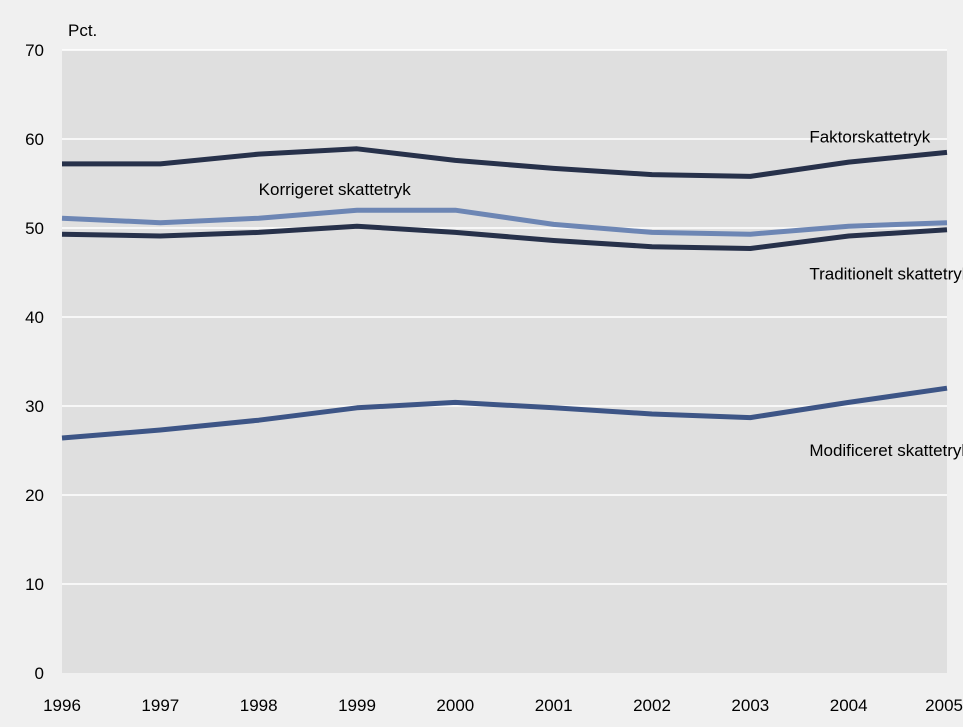 The image size is (963, 727). I want to click on y-tick-label: 10, so click(34, 584).